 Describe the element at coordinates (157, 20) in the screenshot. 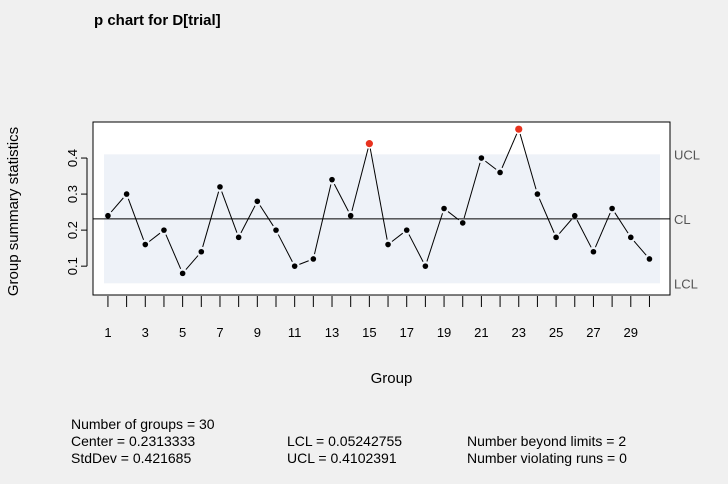

I see `chart-title: p chart for D[trial]` at that location.